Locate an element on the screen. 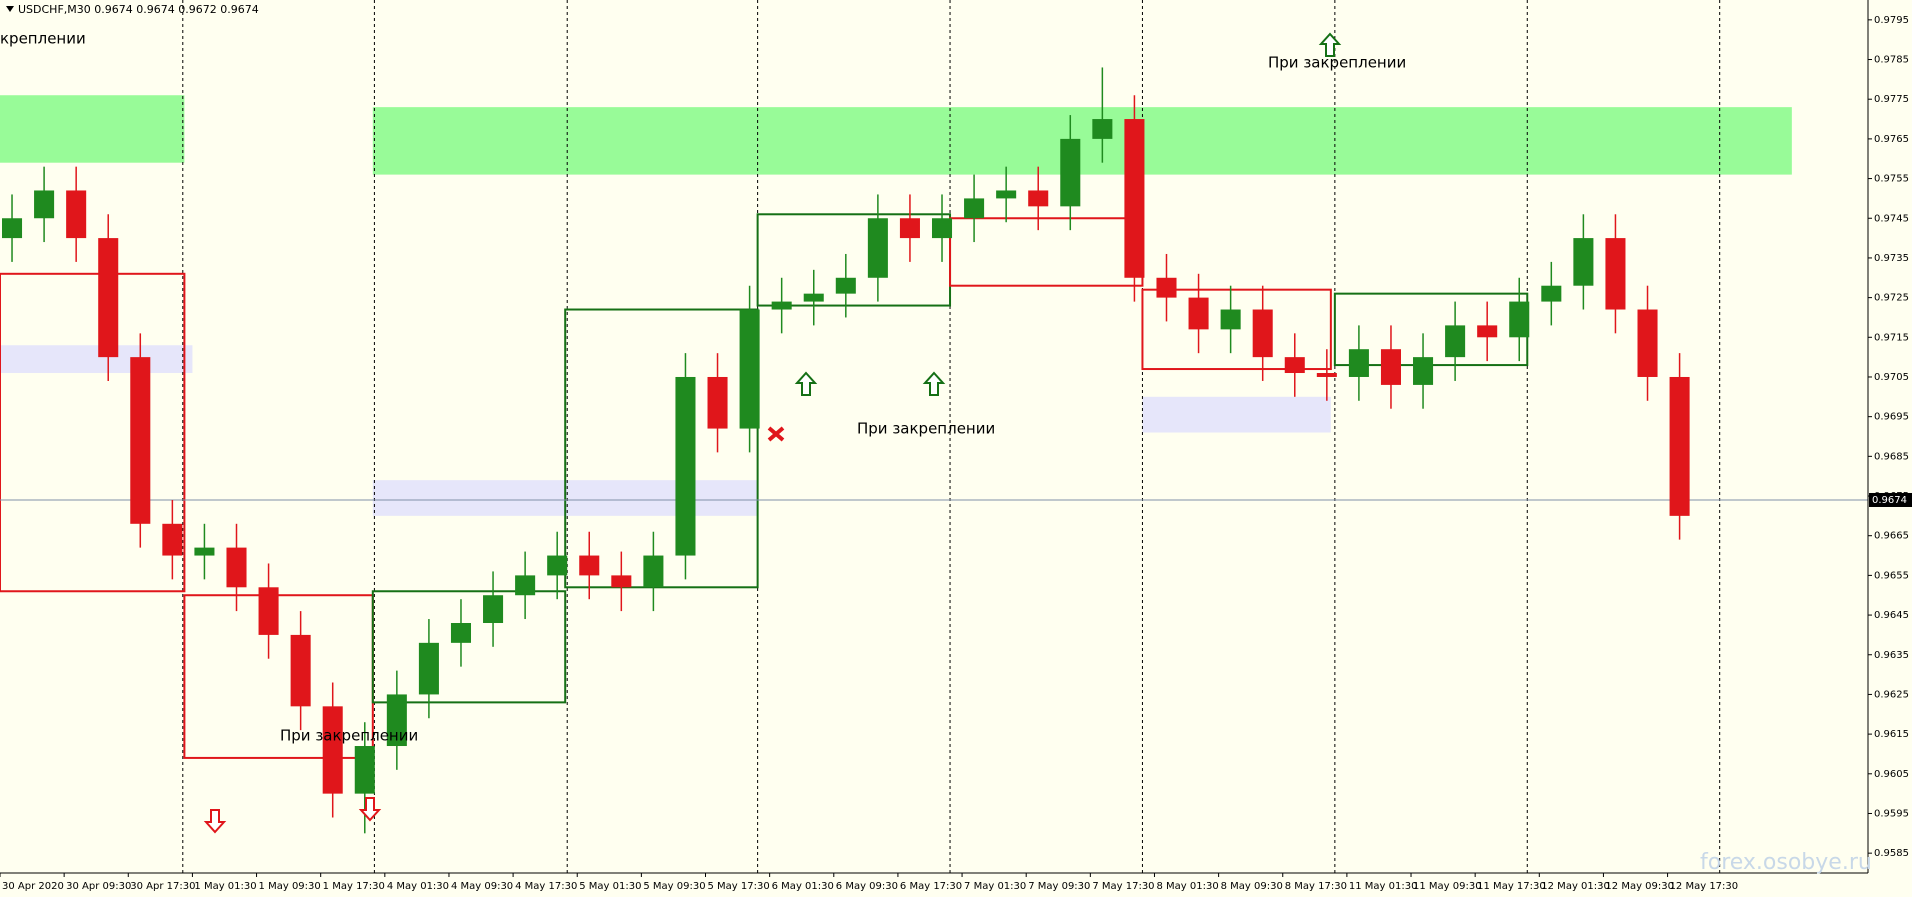 Image resolution: width=1912 pixels, height=897 pixels. x-tick-label: 4 May 09:30 is located at coordinates (482, 886).